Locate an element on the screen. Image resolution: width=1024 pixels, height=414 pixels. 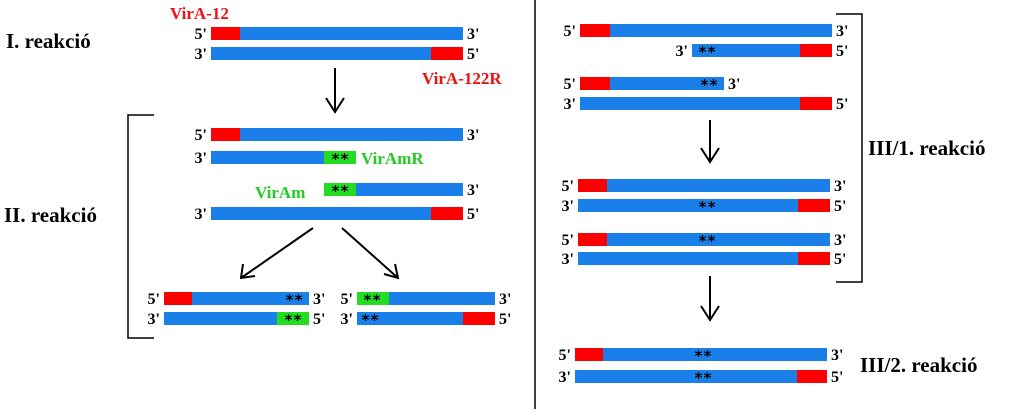
strand-r3b-bot: 3' 5' is located at coordinates (706, 104).